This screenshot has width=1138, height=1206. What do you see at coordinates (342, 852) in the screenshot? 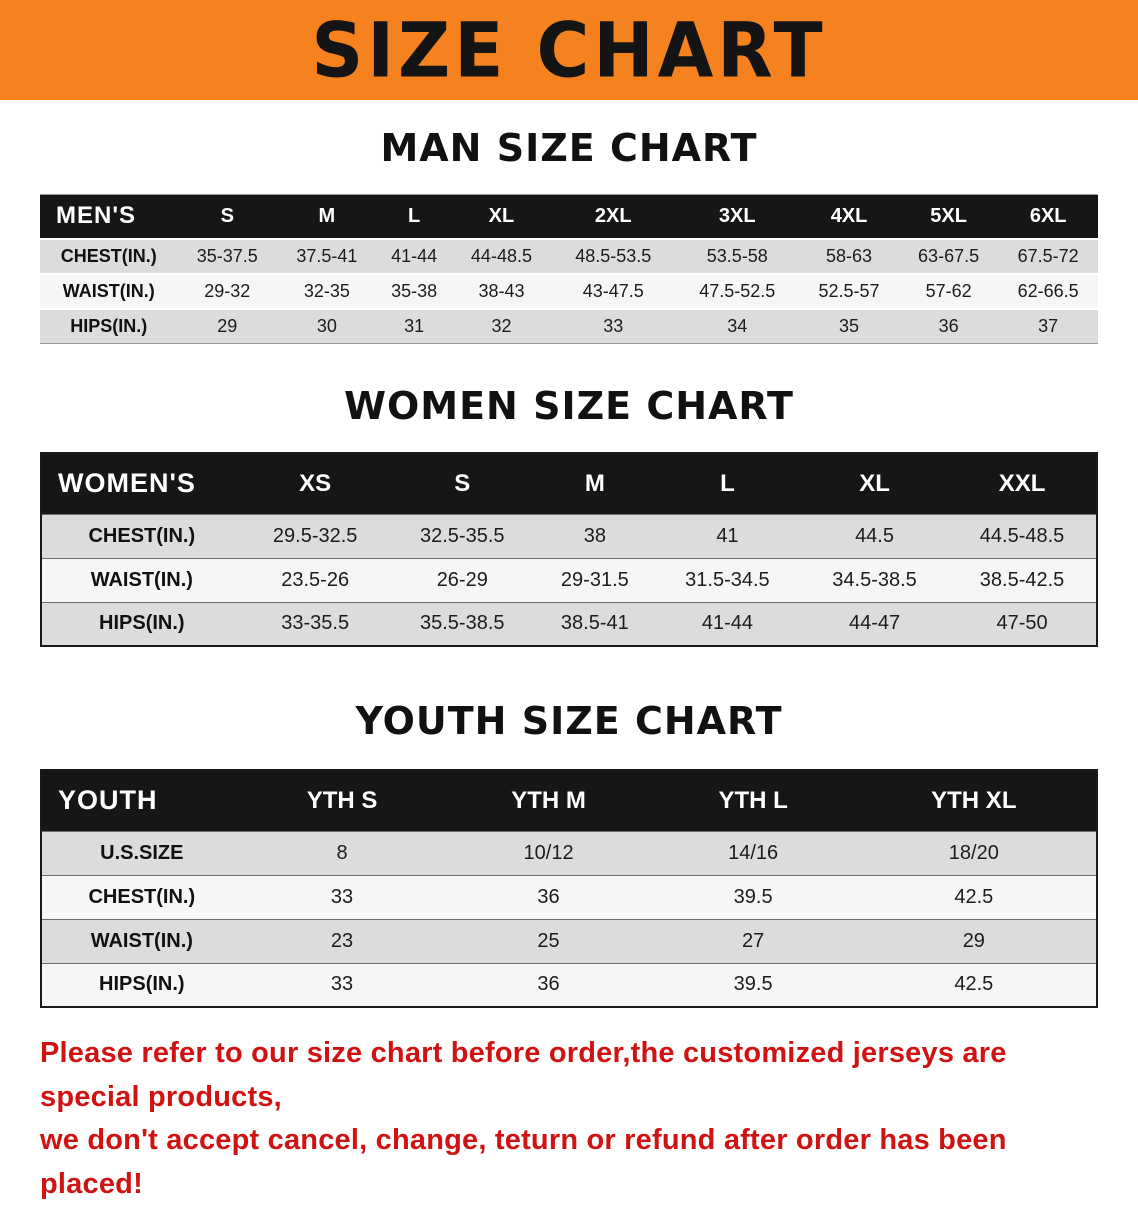
I see `value-cell: 8` at bounding box center [342, 852].